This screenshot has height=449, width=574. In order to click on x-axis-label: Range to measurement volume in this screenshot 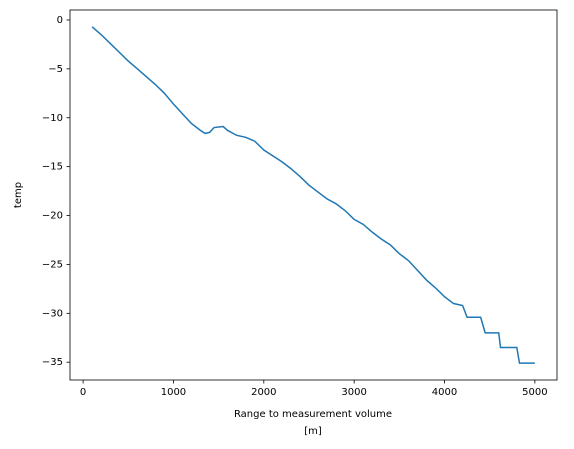, I will do `click(313, 414)`.